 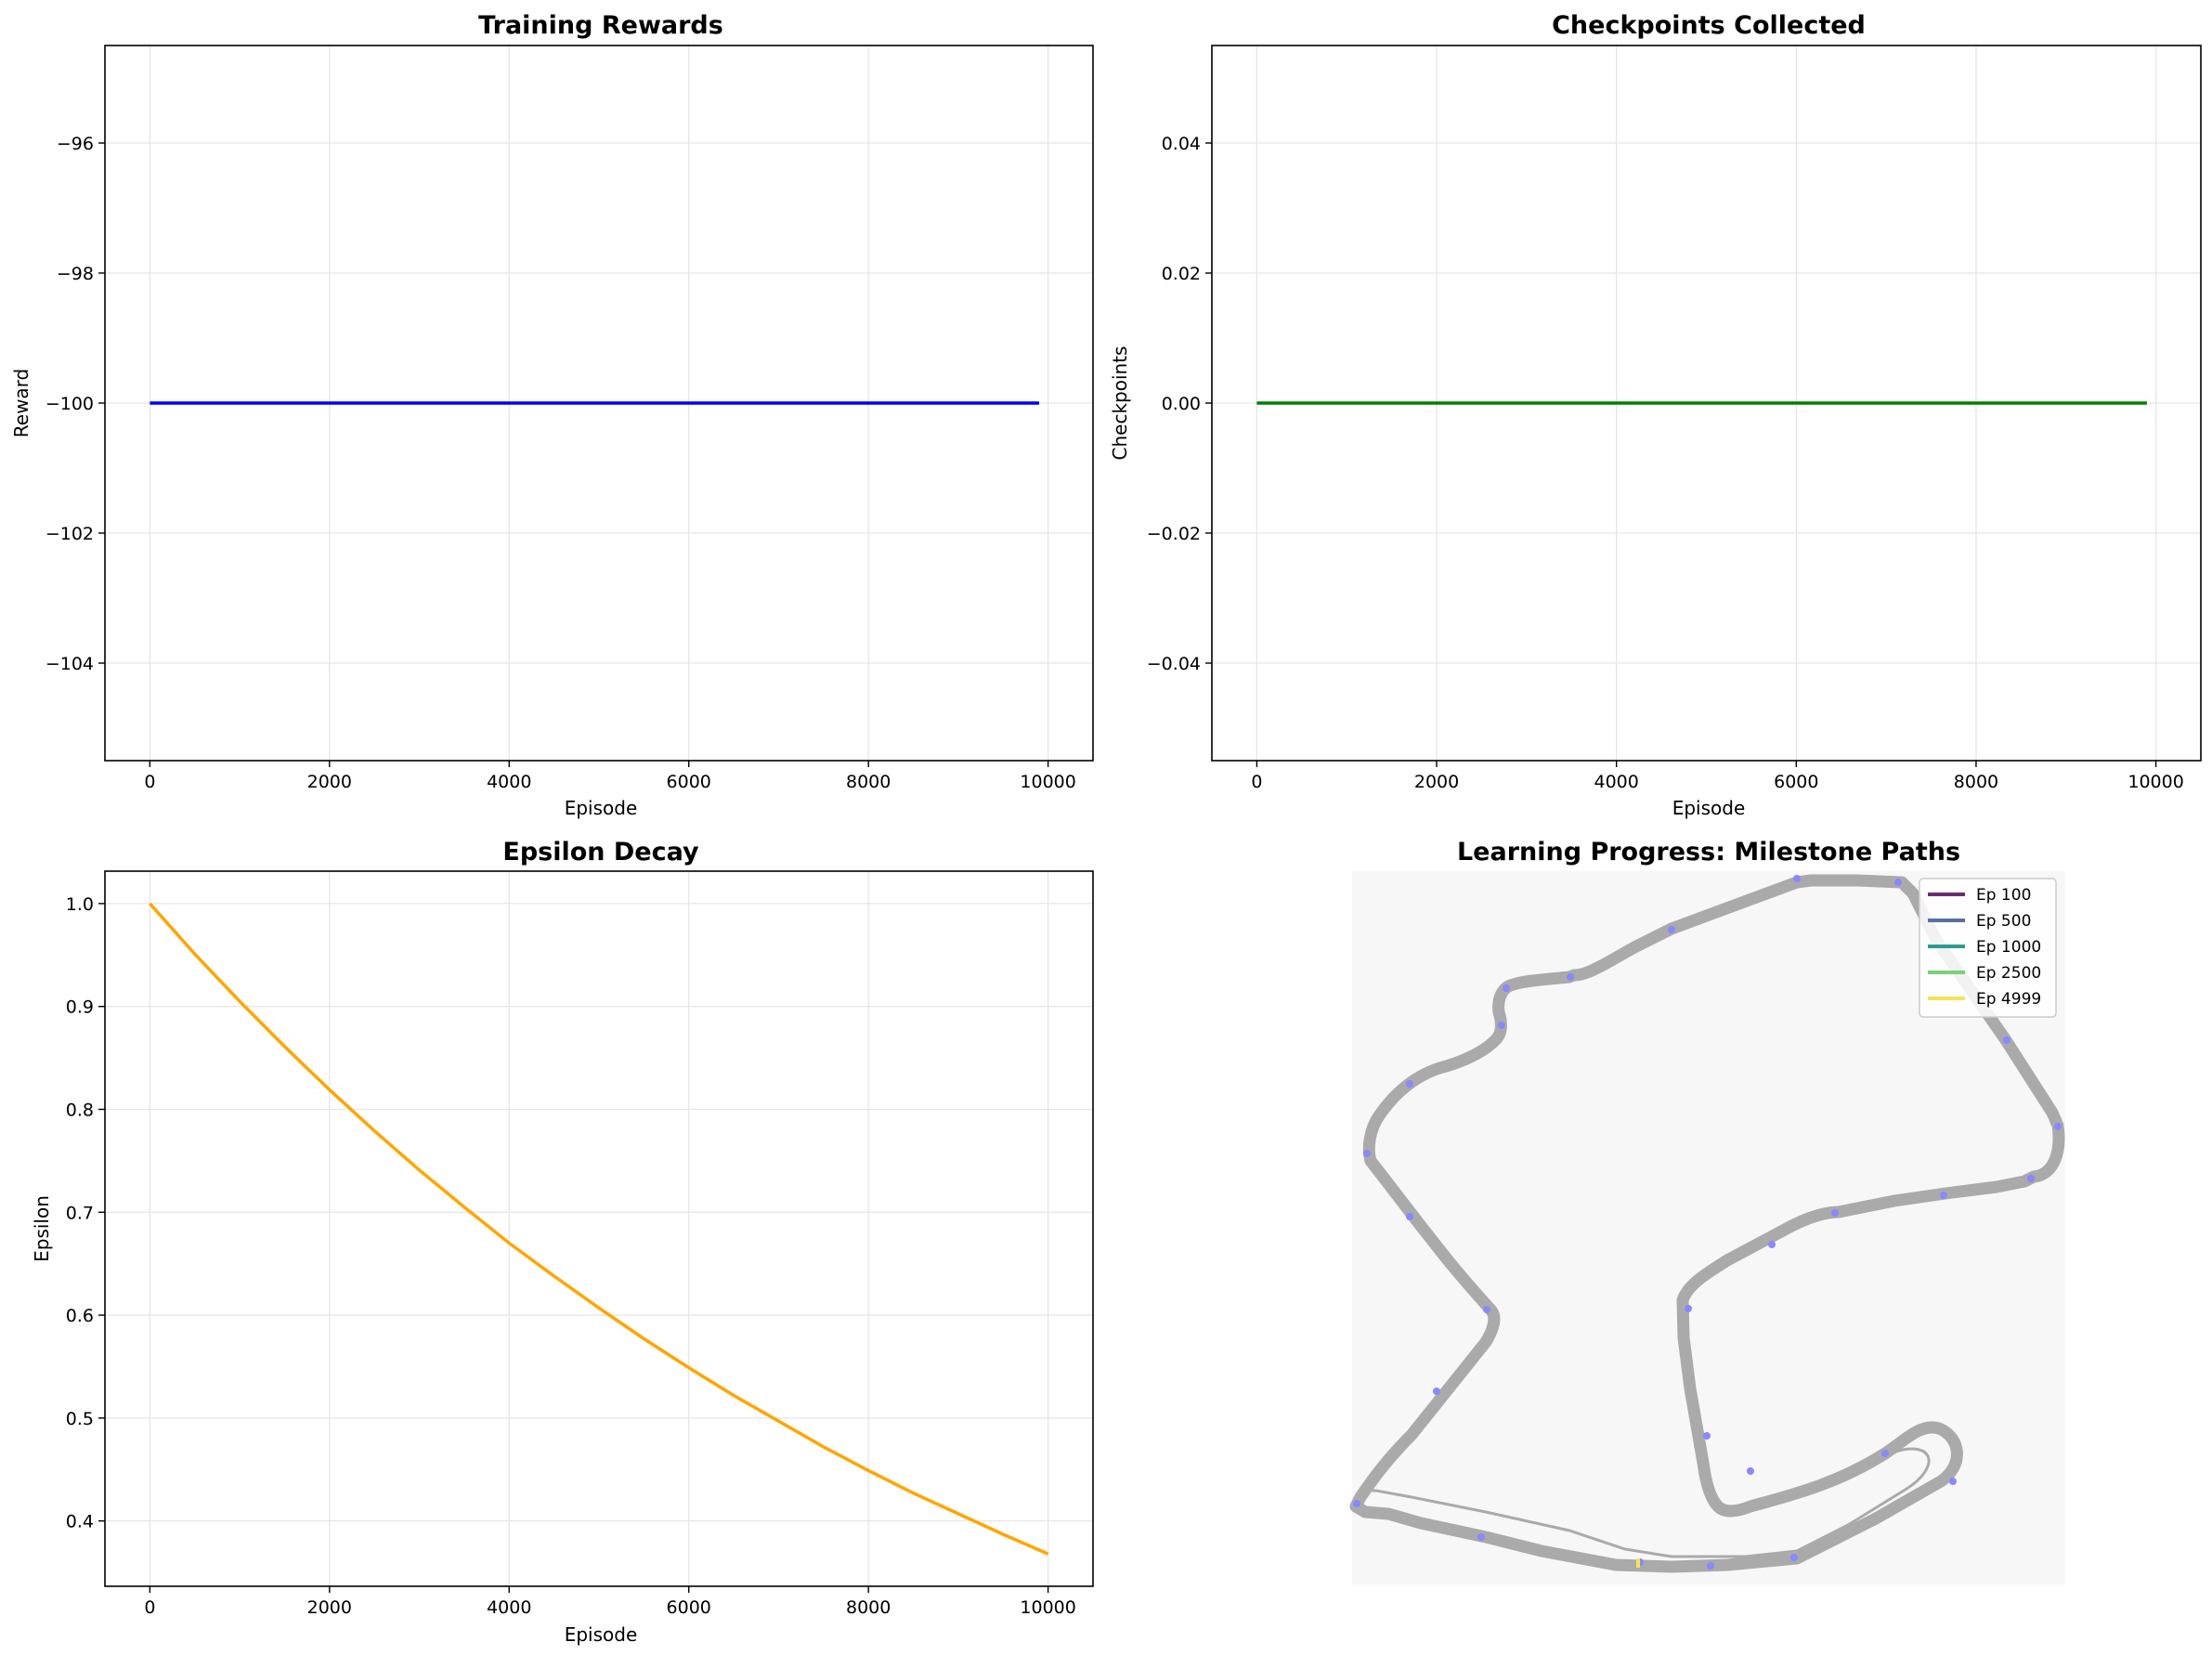 What do you see at coordinates (75, 144) in the screenshot?
I see `y-tick-label: −96` at bounding box center [75, 144].